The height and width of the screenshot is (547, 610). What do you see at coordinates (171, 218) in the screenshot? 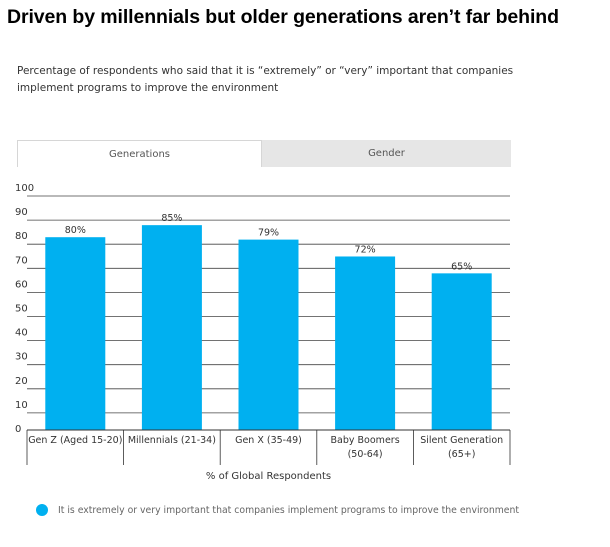
I see `data-label: 85%` at bounding box center [171, 218].